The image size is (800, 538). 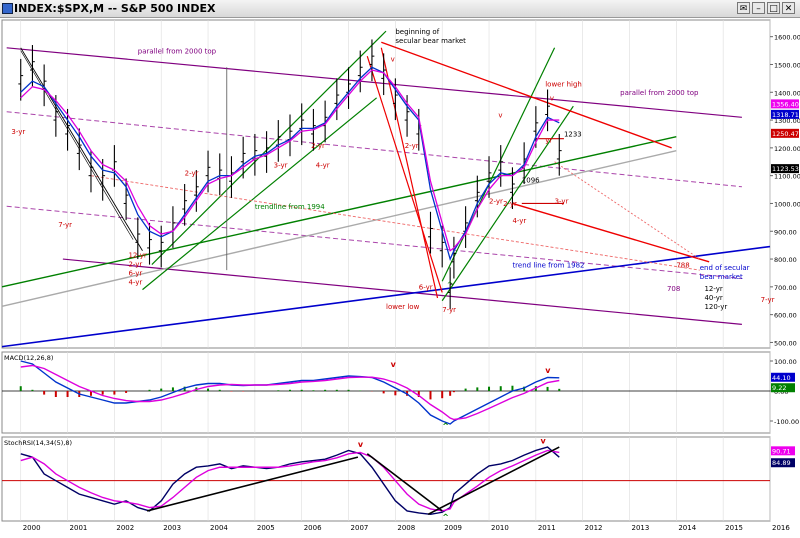 I want to click on macd-macd, so click(x=290, y=392).